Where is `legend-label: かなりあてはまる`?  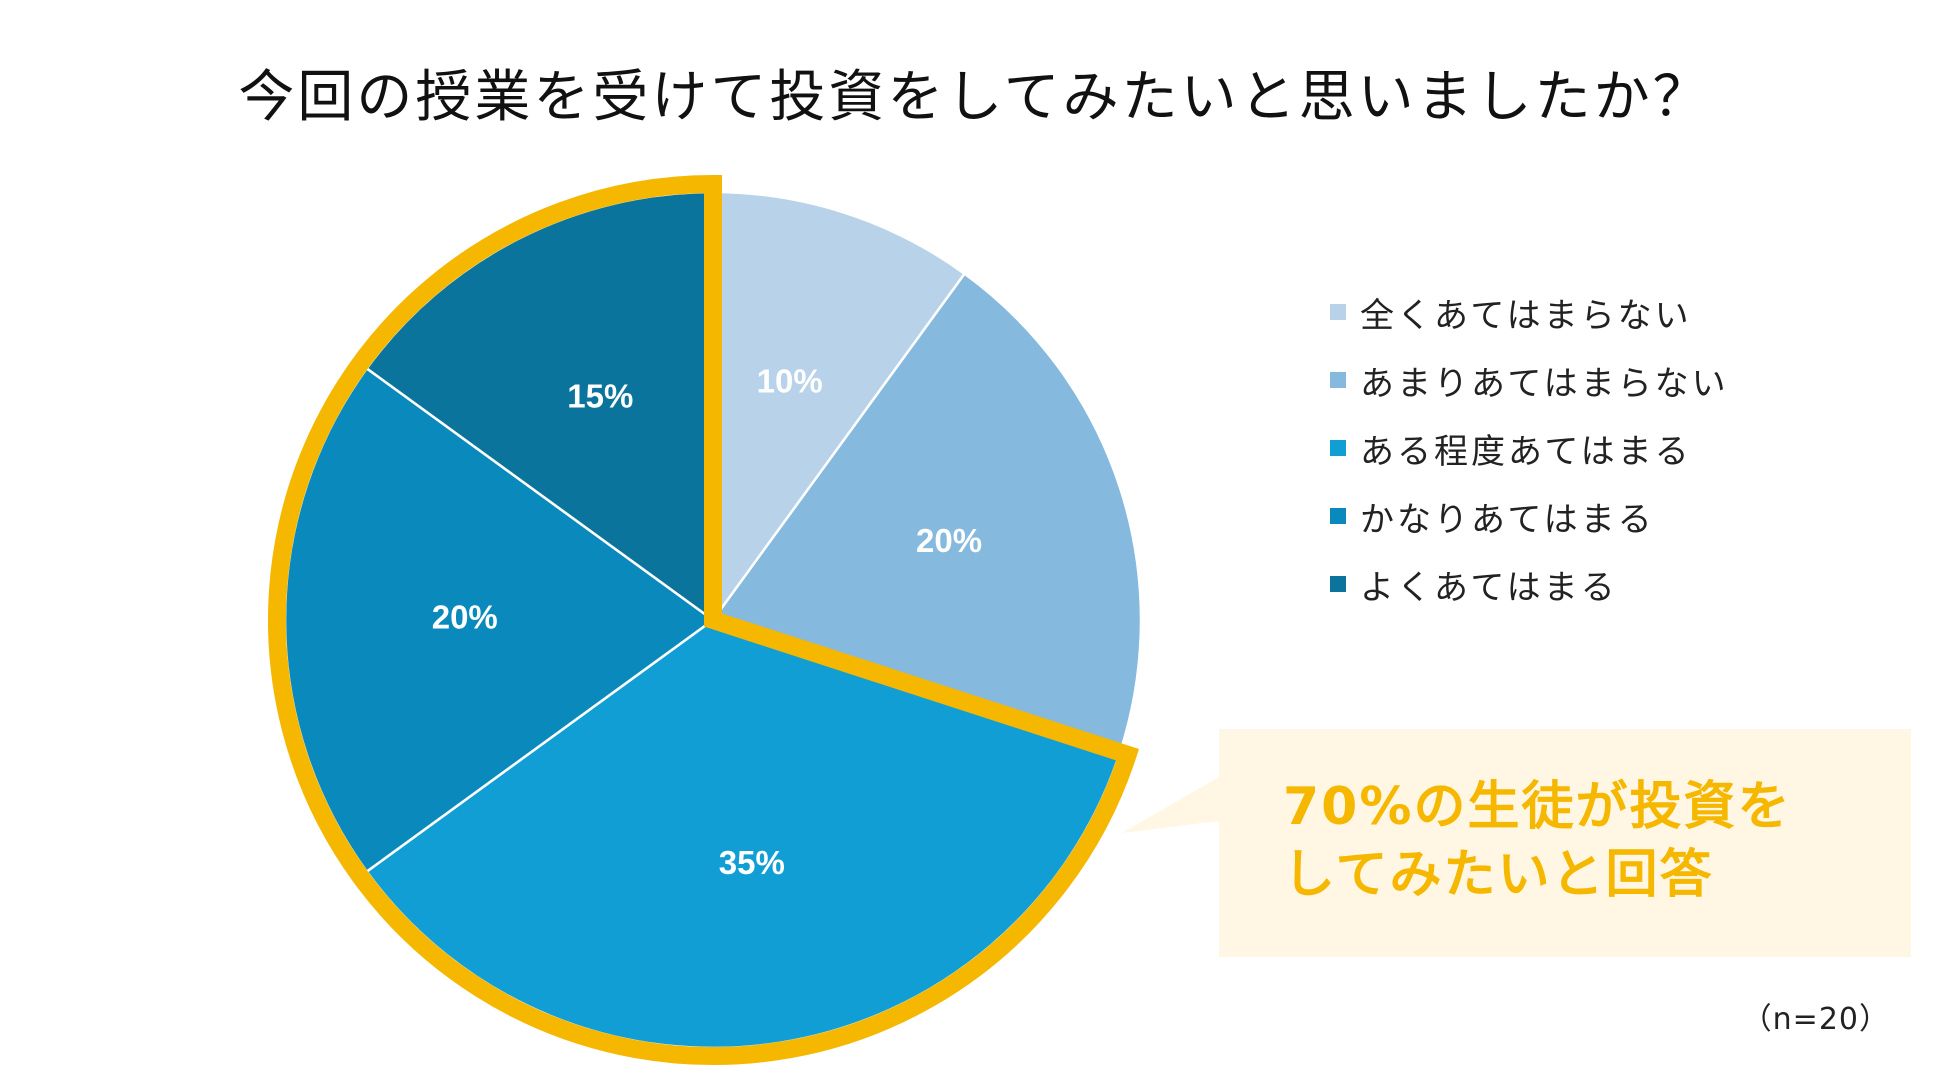
legend-label: かなりあてはまる is located at coordinates (1507, 519).